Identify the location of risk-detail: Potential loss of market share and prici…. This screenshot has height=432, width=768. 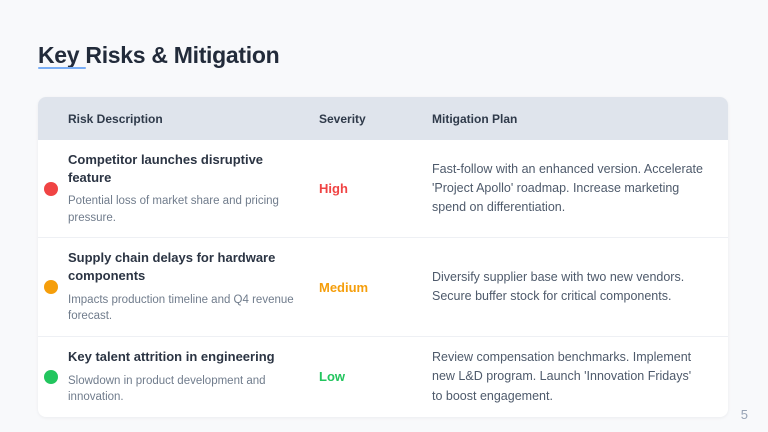
(173, 209).